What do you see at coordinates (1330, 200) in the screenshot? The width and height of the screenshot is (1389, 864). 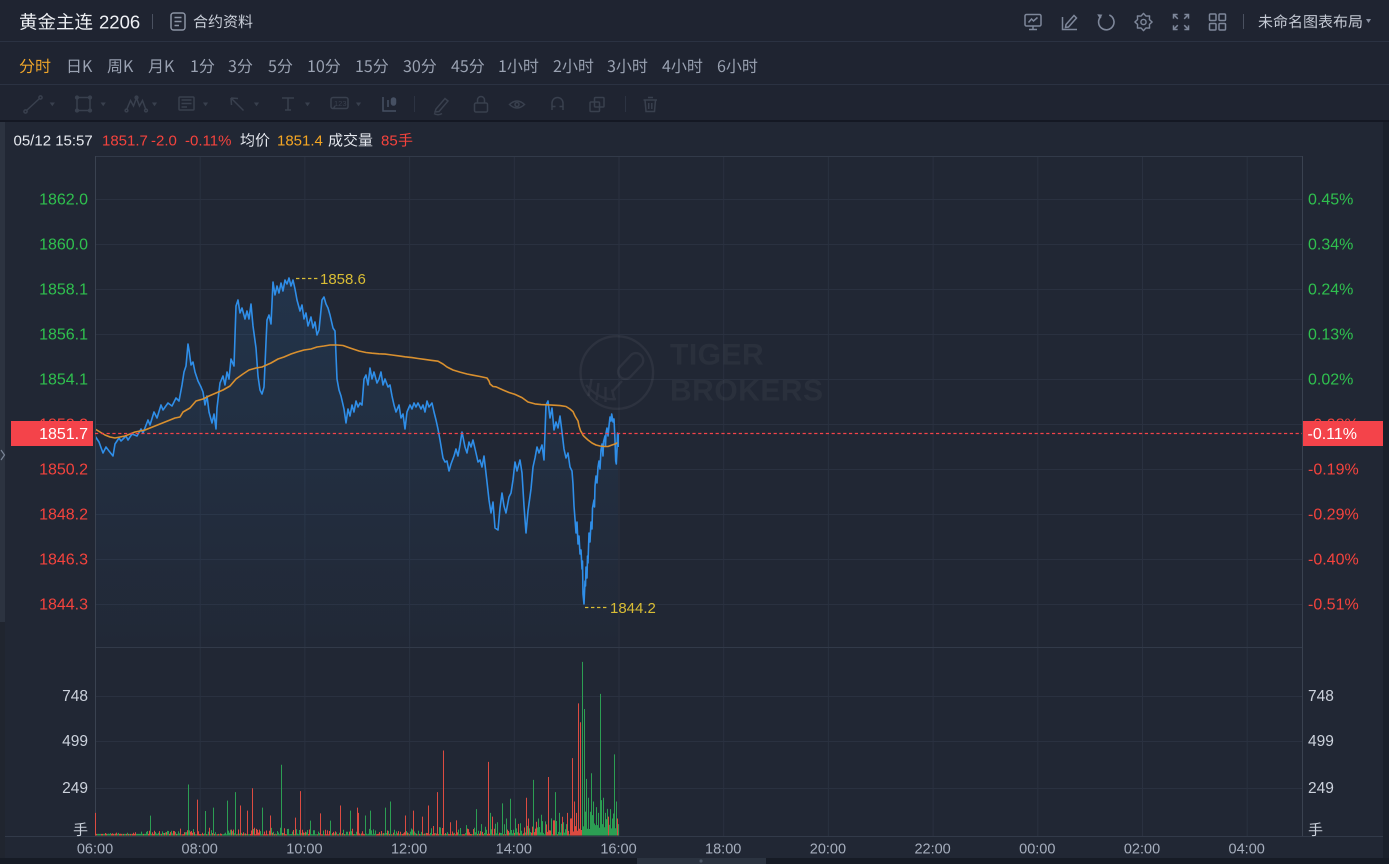 I see `svg-text: 0.45%` at bounding box center [1330, 200].